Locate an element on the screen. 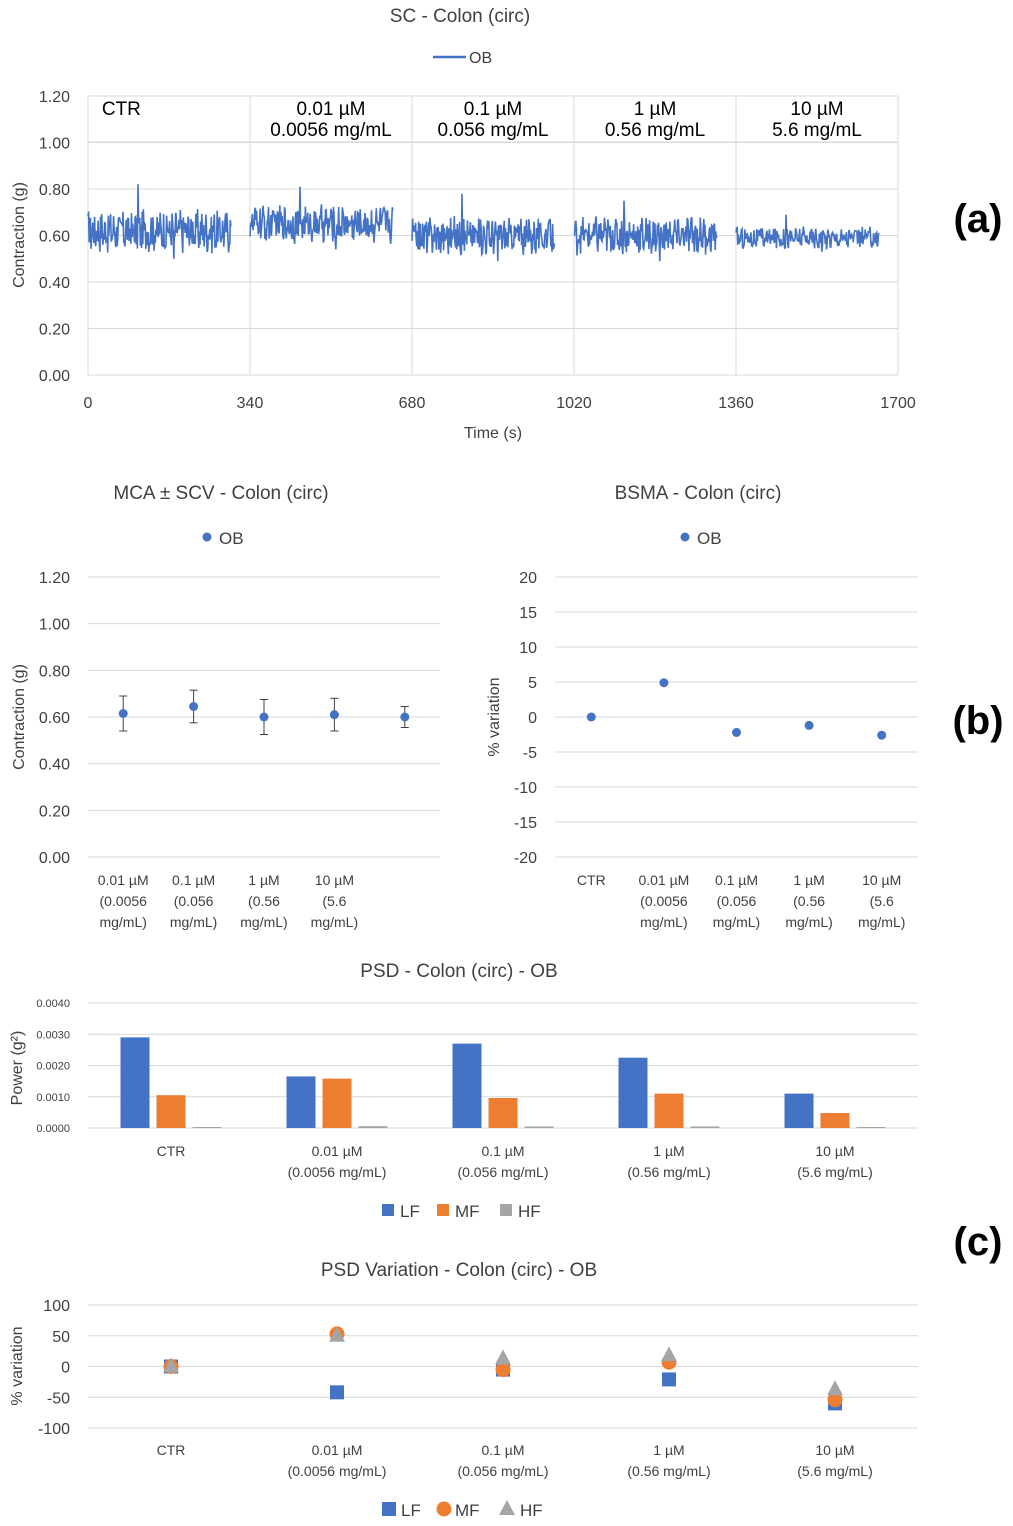  chart-a-x-tick: 1020 is located at coordinates (574, 403).